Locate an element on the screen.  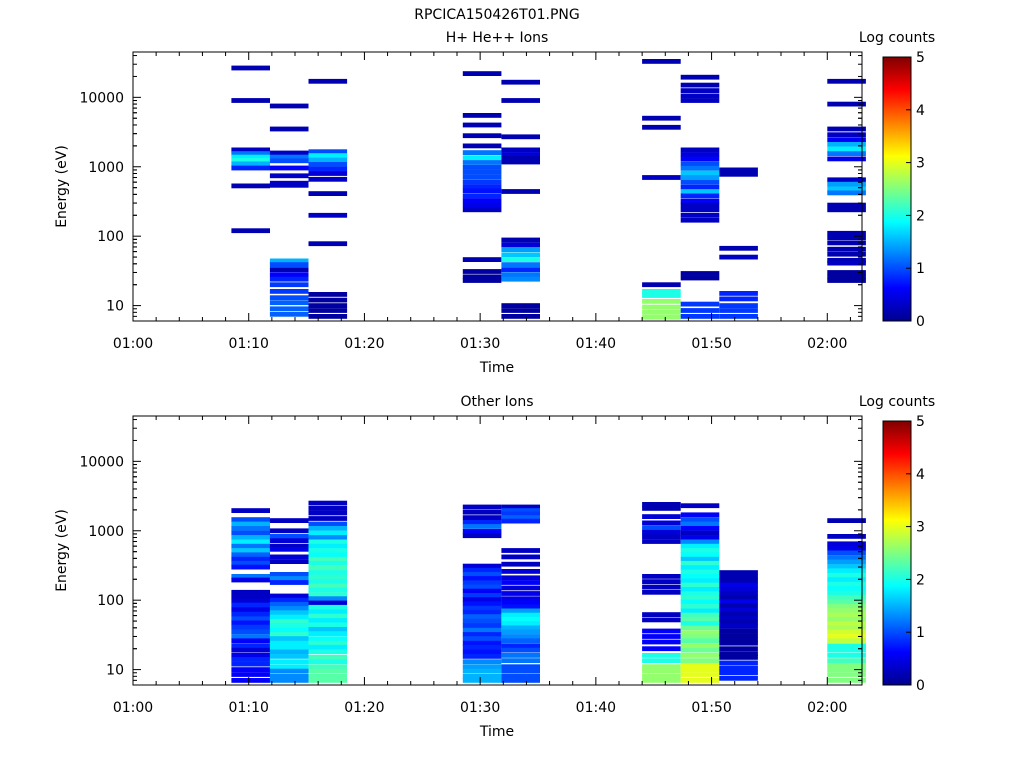
x-tick-label: 01:30 is located at coordinates (480, 708).